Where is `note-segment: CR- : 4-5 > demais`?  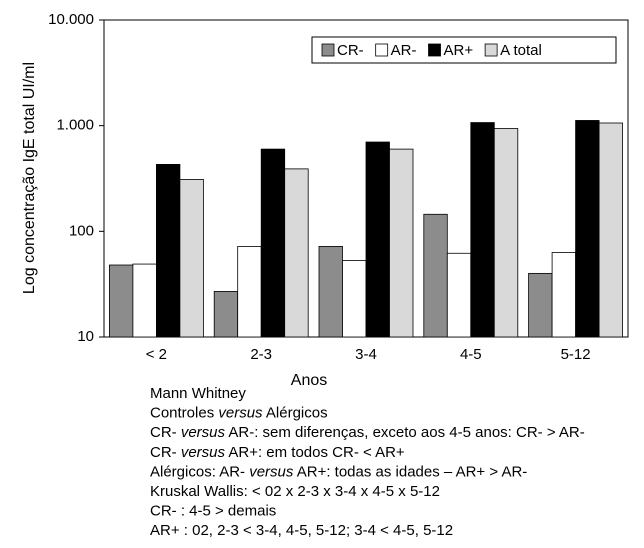
note-segment: CR- : 4-5 > demais is located at coordinates (213, 511).